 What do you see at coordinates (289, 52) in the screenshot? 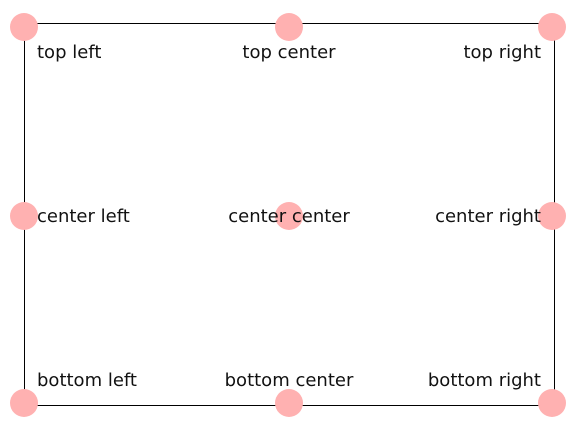
I see `label-top-center: top center` at bounding box center [289, 52].